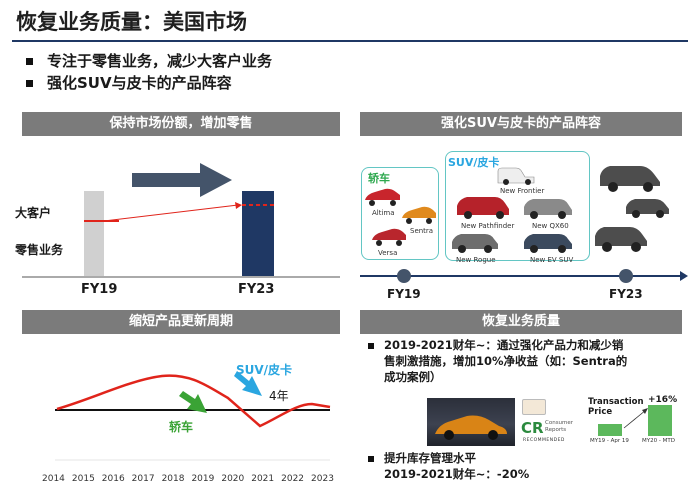 The image size is (700, 493). What do you see at coordinates (413, 377) in the screenshot?
I see `quality-bullet-line: 成功案例）` at bounding box center [413, 377].